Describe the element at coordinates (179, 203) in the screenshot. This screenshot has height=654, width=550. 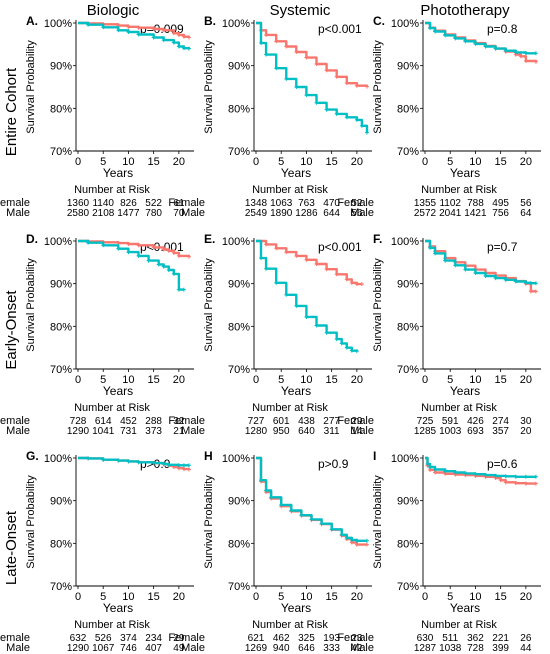
I see `risk-value: 61` at that location.